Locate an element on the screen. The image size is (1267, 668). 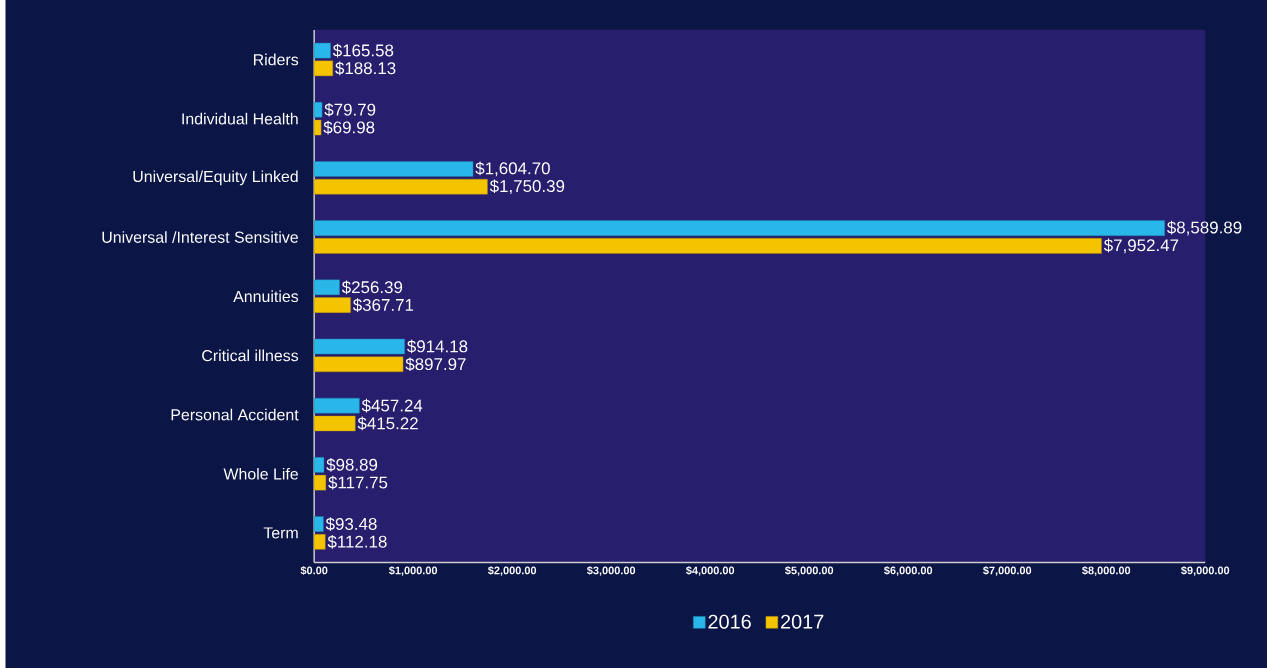
x-tick-label: $4,000.00 is located at coordinates (710, 571).